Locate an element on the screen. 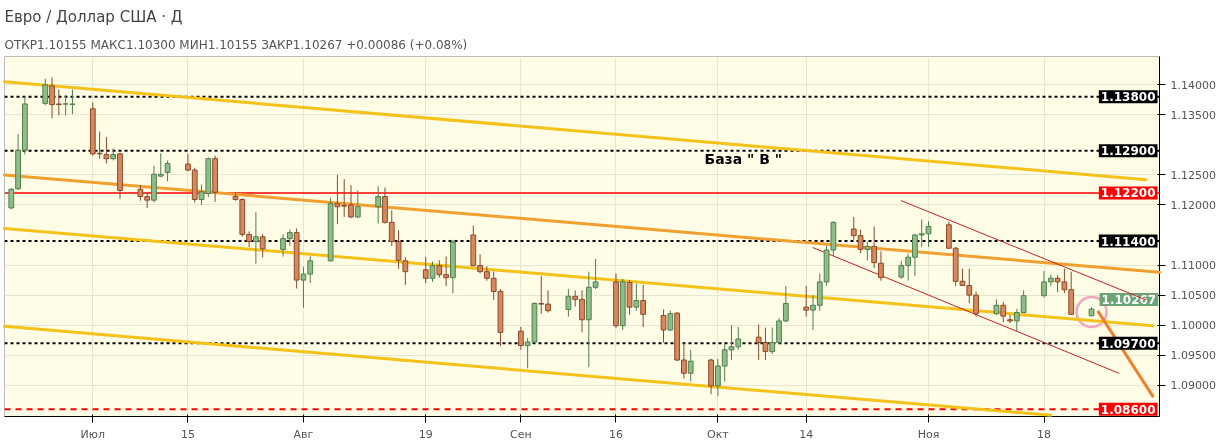 The image size is (1218, 443). x-tick-label: Авг is located at coordinates (303, 434).